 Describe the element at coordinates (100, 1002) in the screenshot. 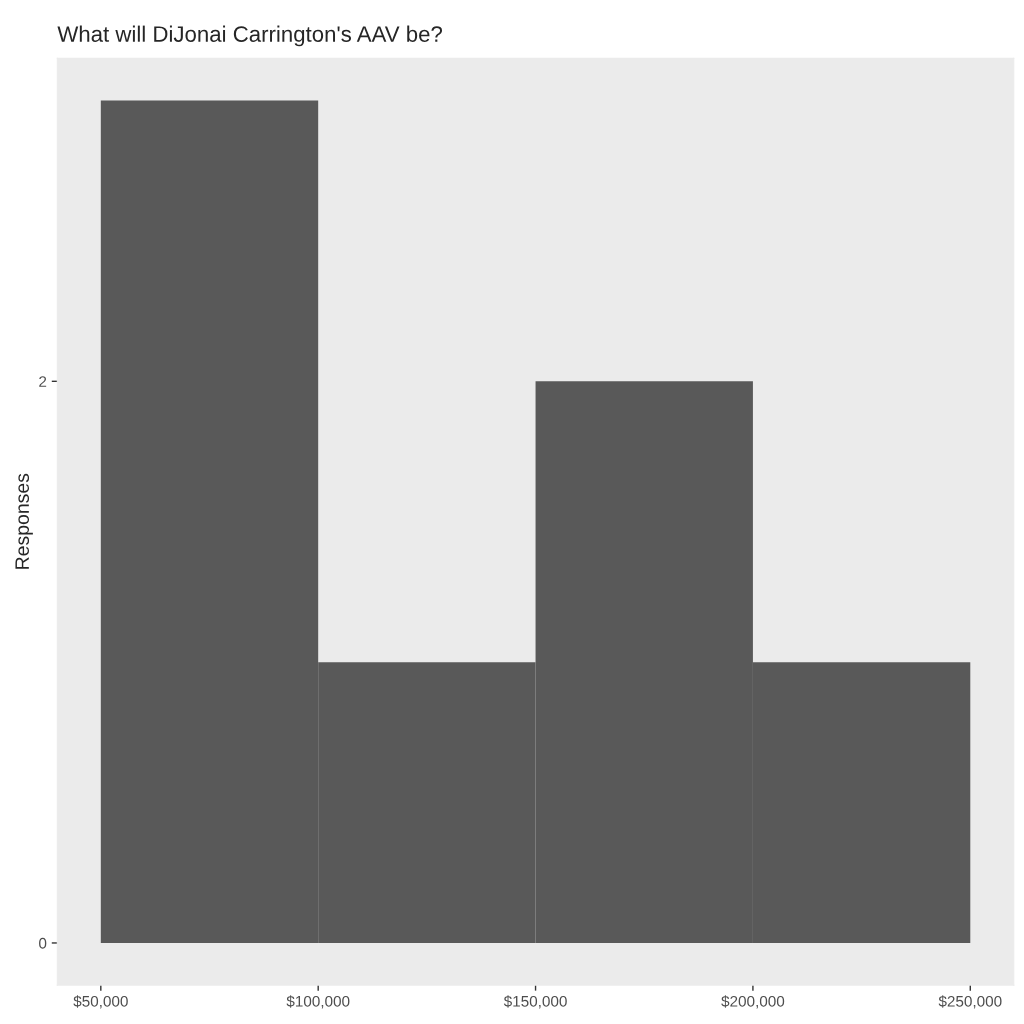

I see `x-tick-label: $50,000` at that location.